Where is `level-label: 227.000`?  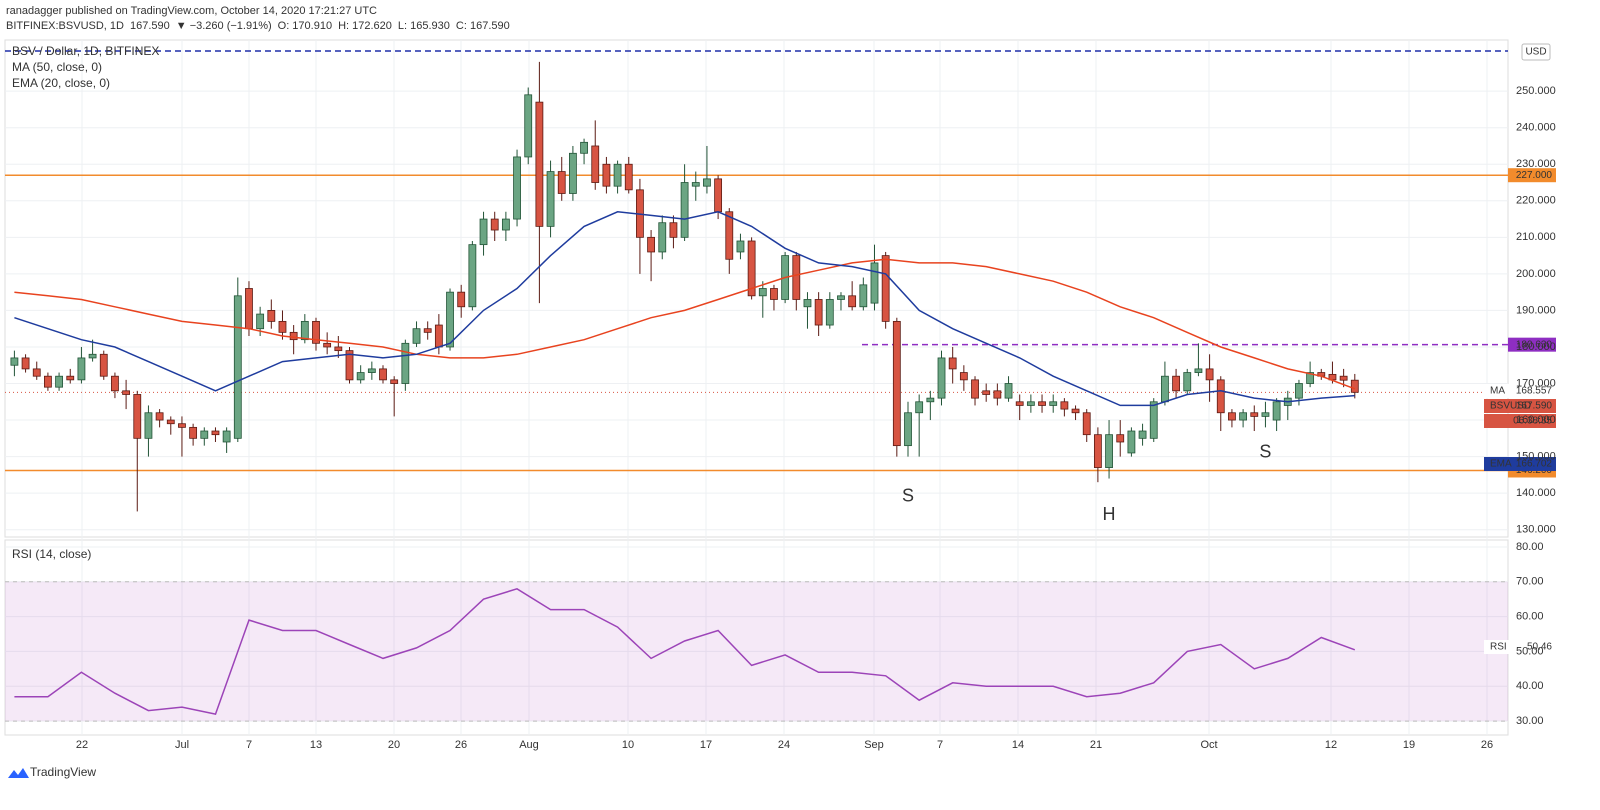 level-label: 227.000 is located at coordinates (1534, 175).